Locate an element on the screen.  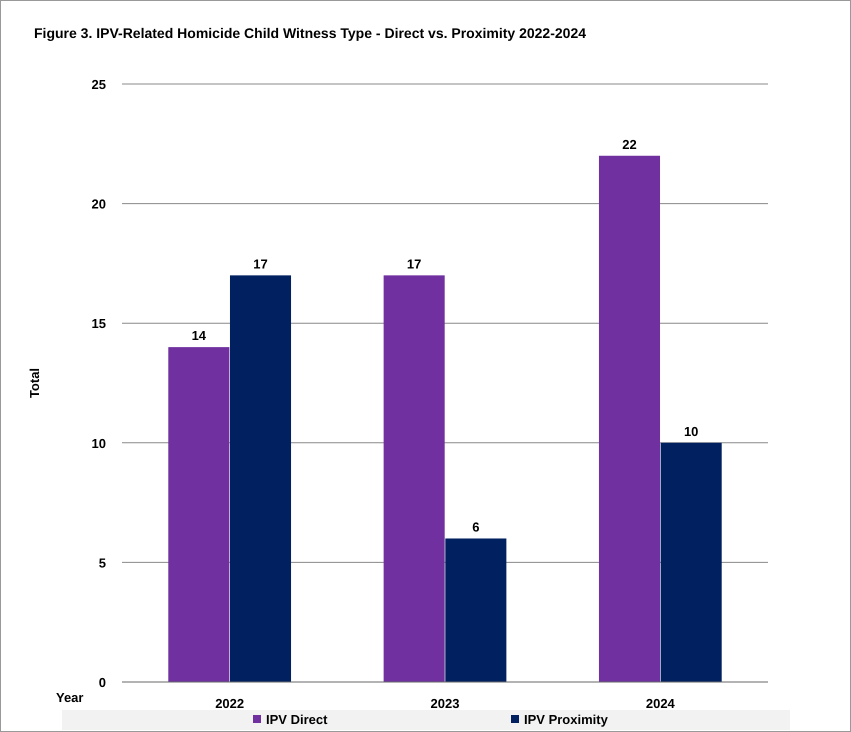
y-tick-label: 25 is located at coordinates (99, 84).